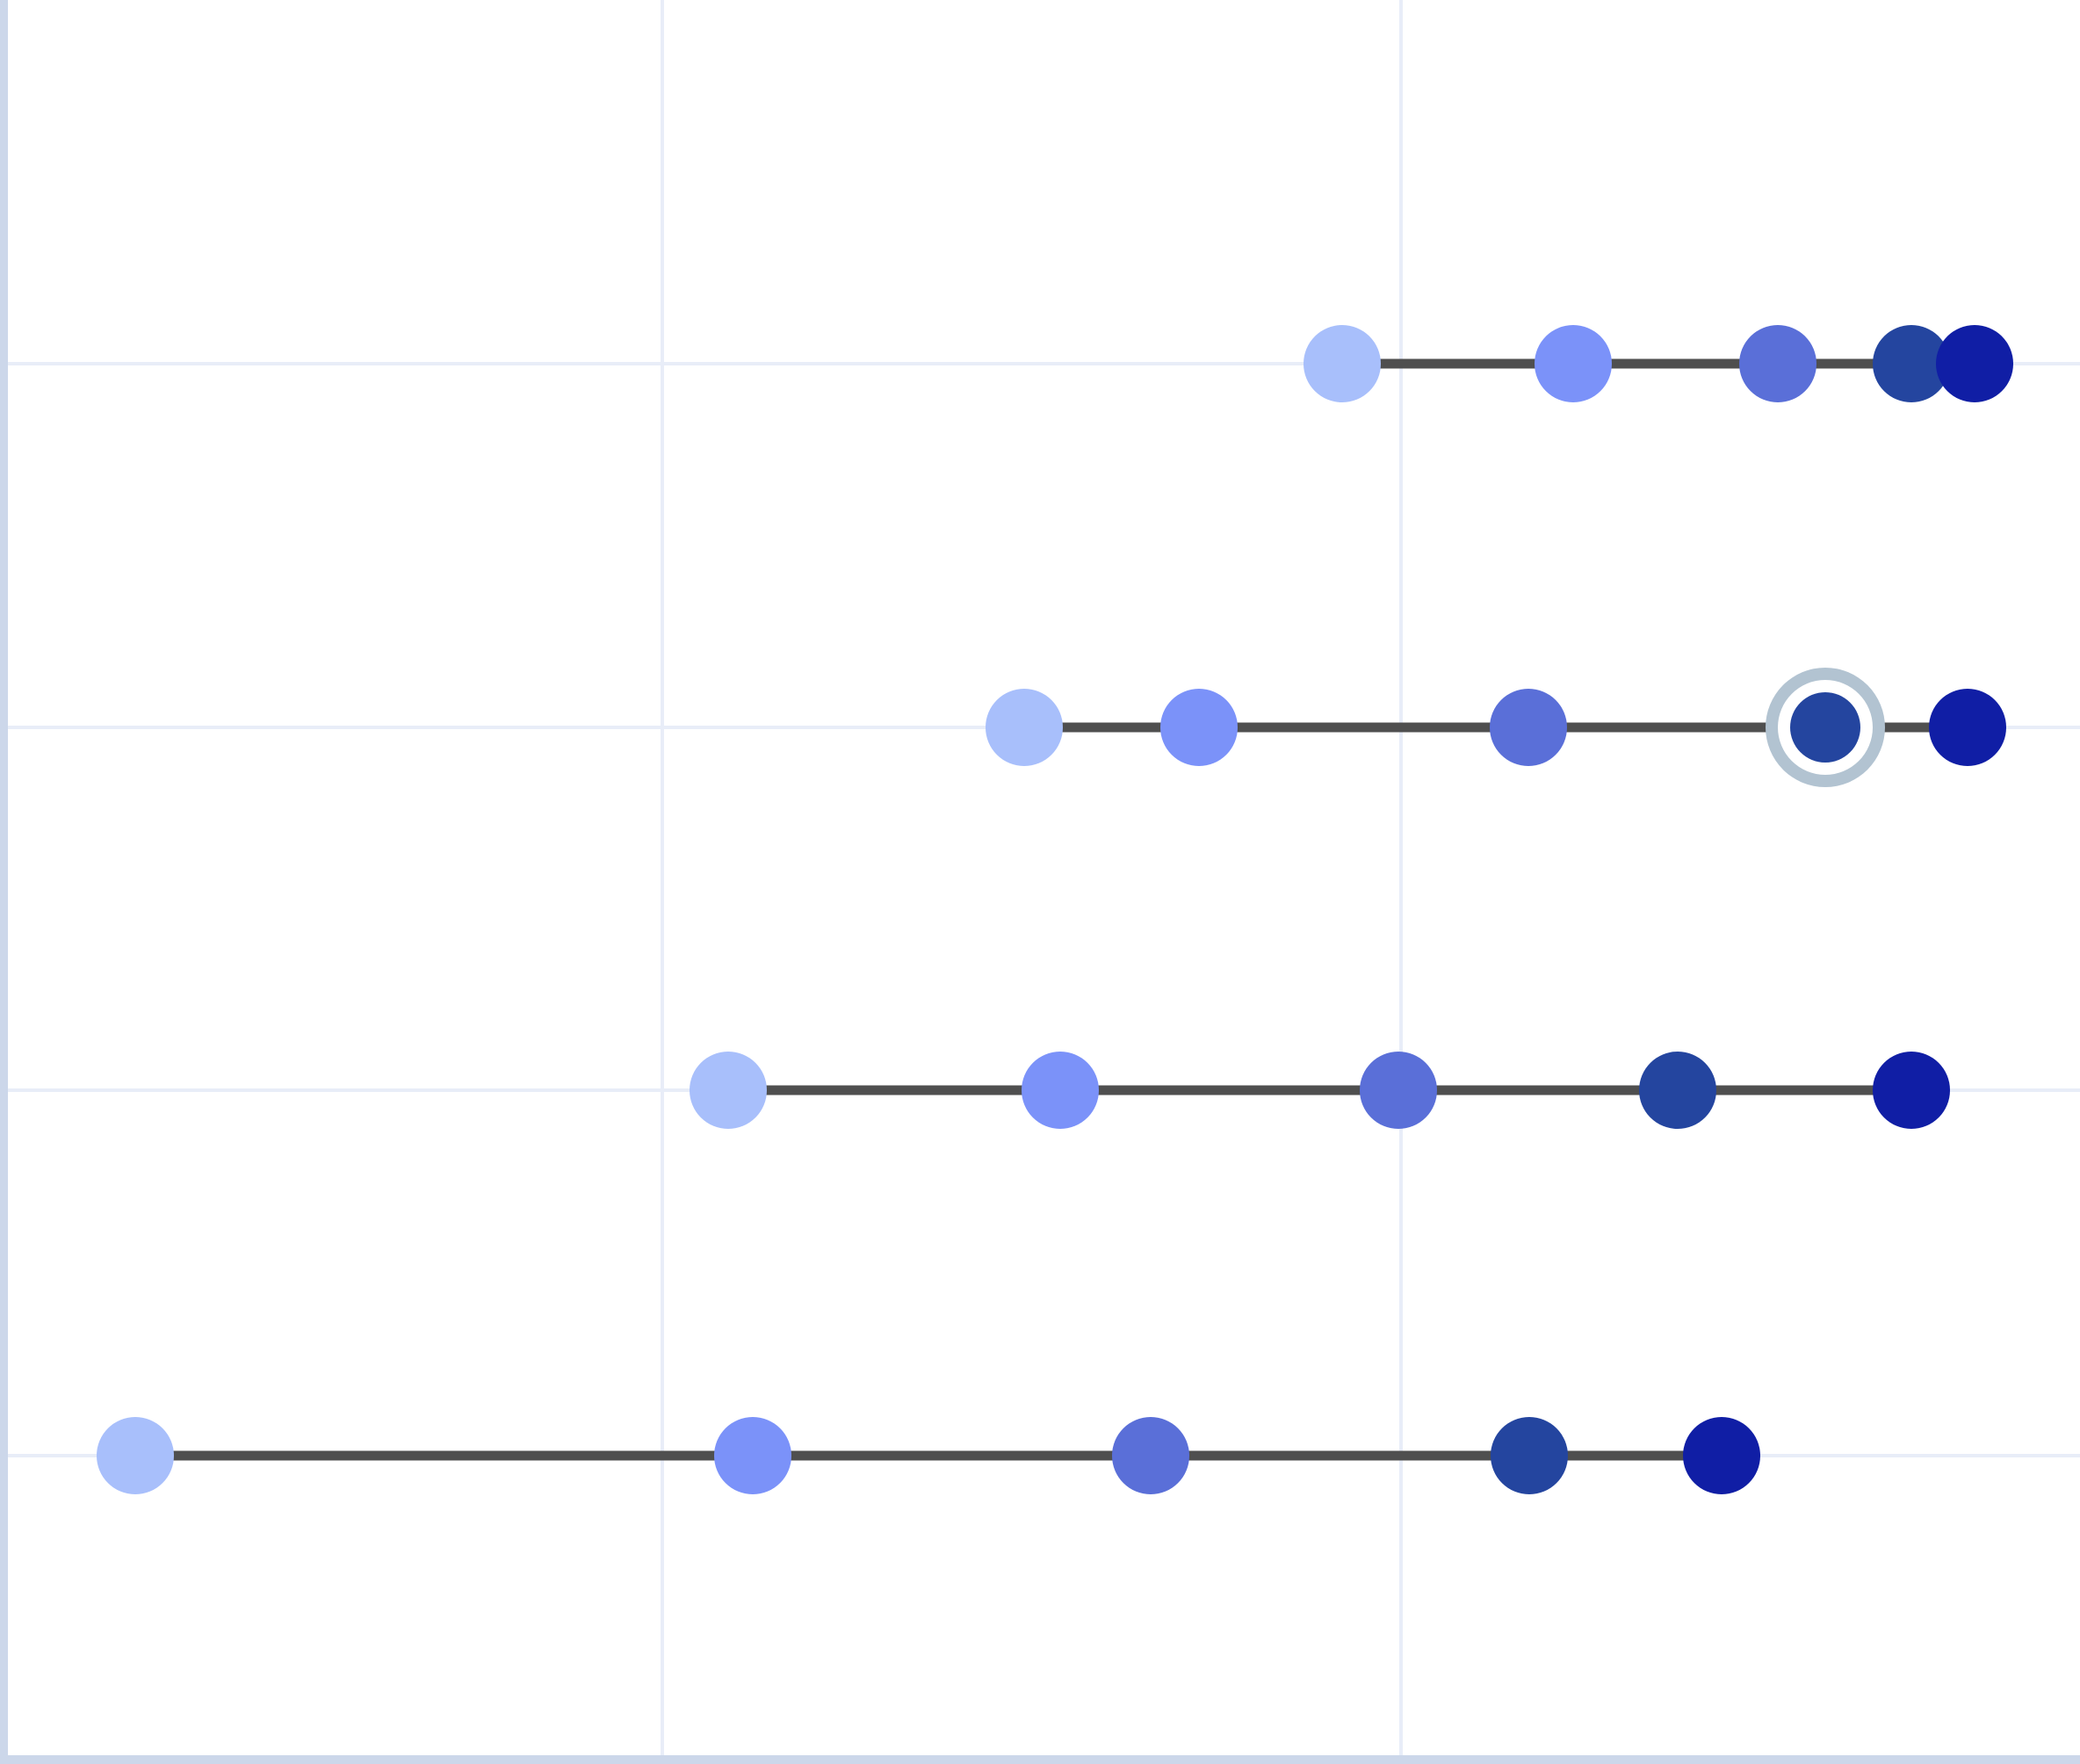 This screenshot has width=2080, height=1764. I want to click on gridline-horizontal, so click(1040, 364).